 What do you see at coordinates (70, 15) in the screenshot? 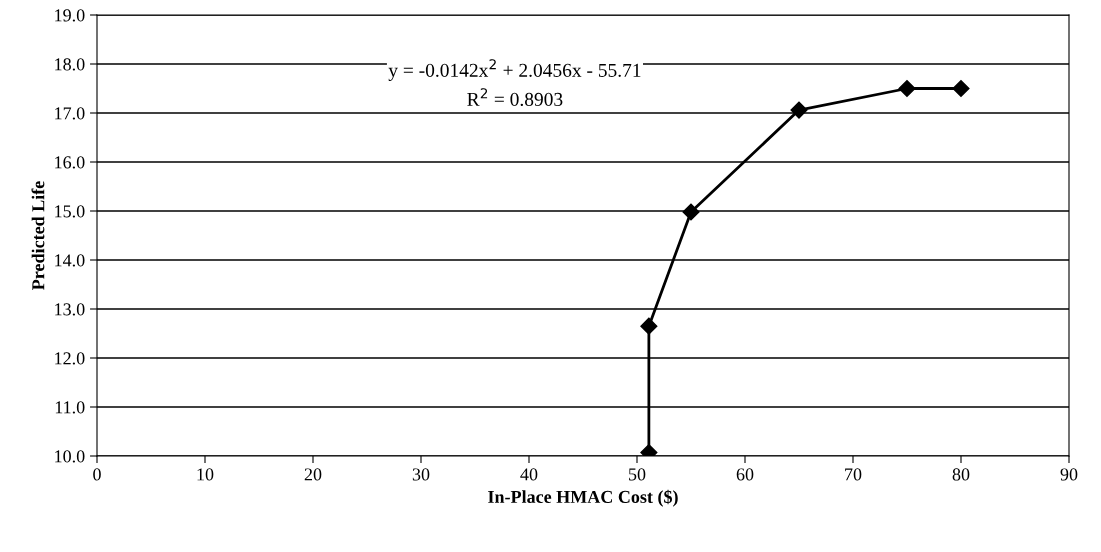
I see `y-tick-label: 19.0` at bounding box center [70, 15].